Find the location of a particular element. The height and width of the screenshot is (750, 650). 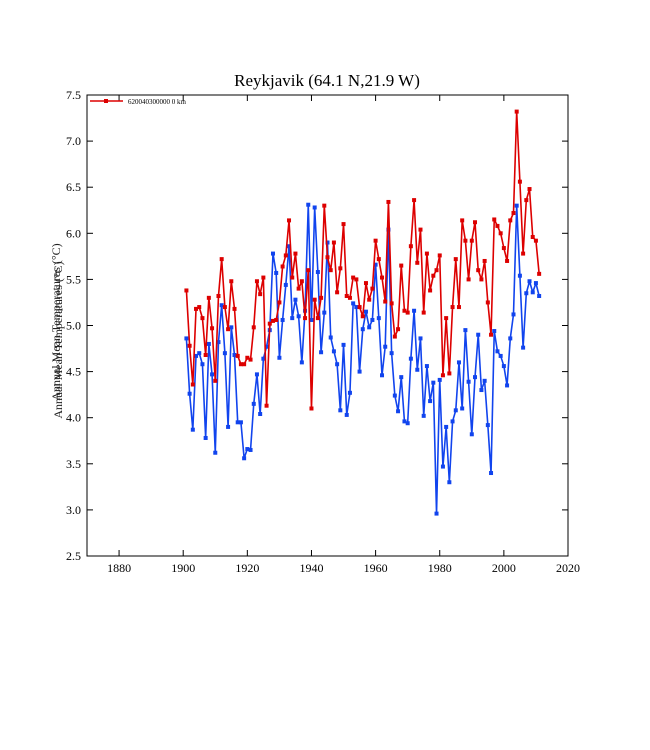

x-tick-label: 1960 is located at coordinates (376, 568).